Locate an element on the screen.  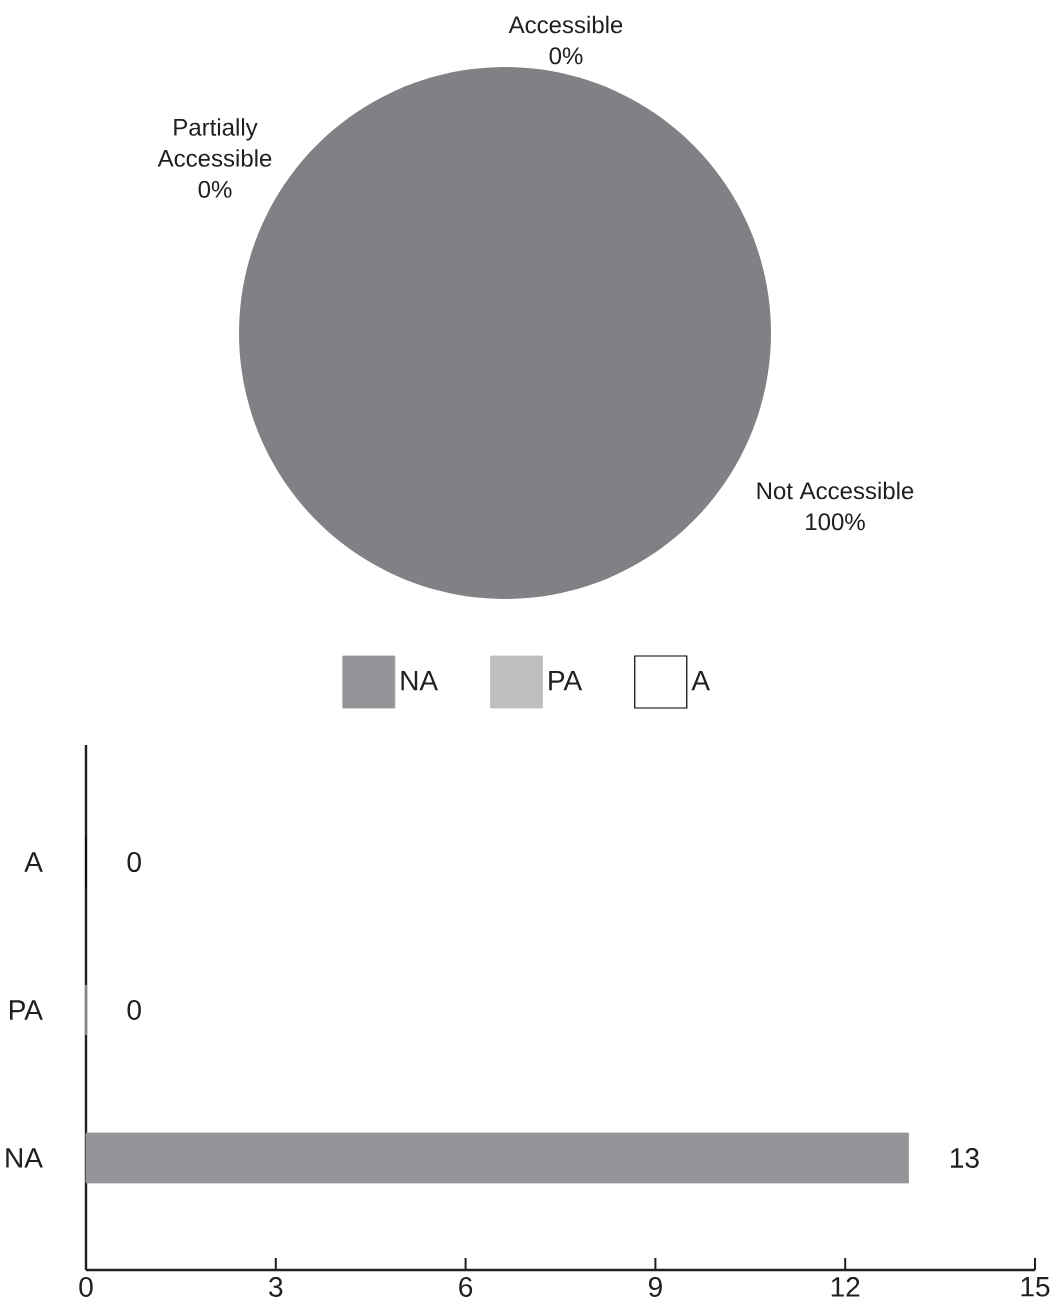
x-tick-label: 12 is located at coordinates (845, 1287).